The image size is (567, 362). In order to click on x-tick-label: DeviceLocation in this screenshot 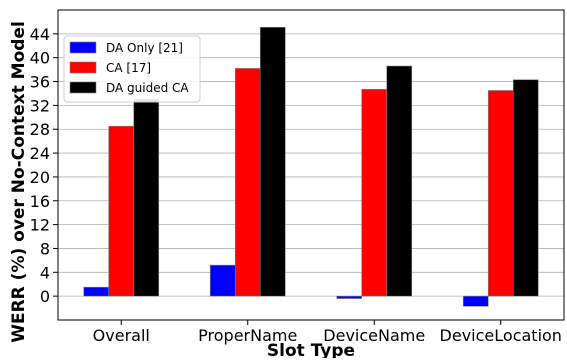, I will do `click(501, 335)`.